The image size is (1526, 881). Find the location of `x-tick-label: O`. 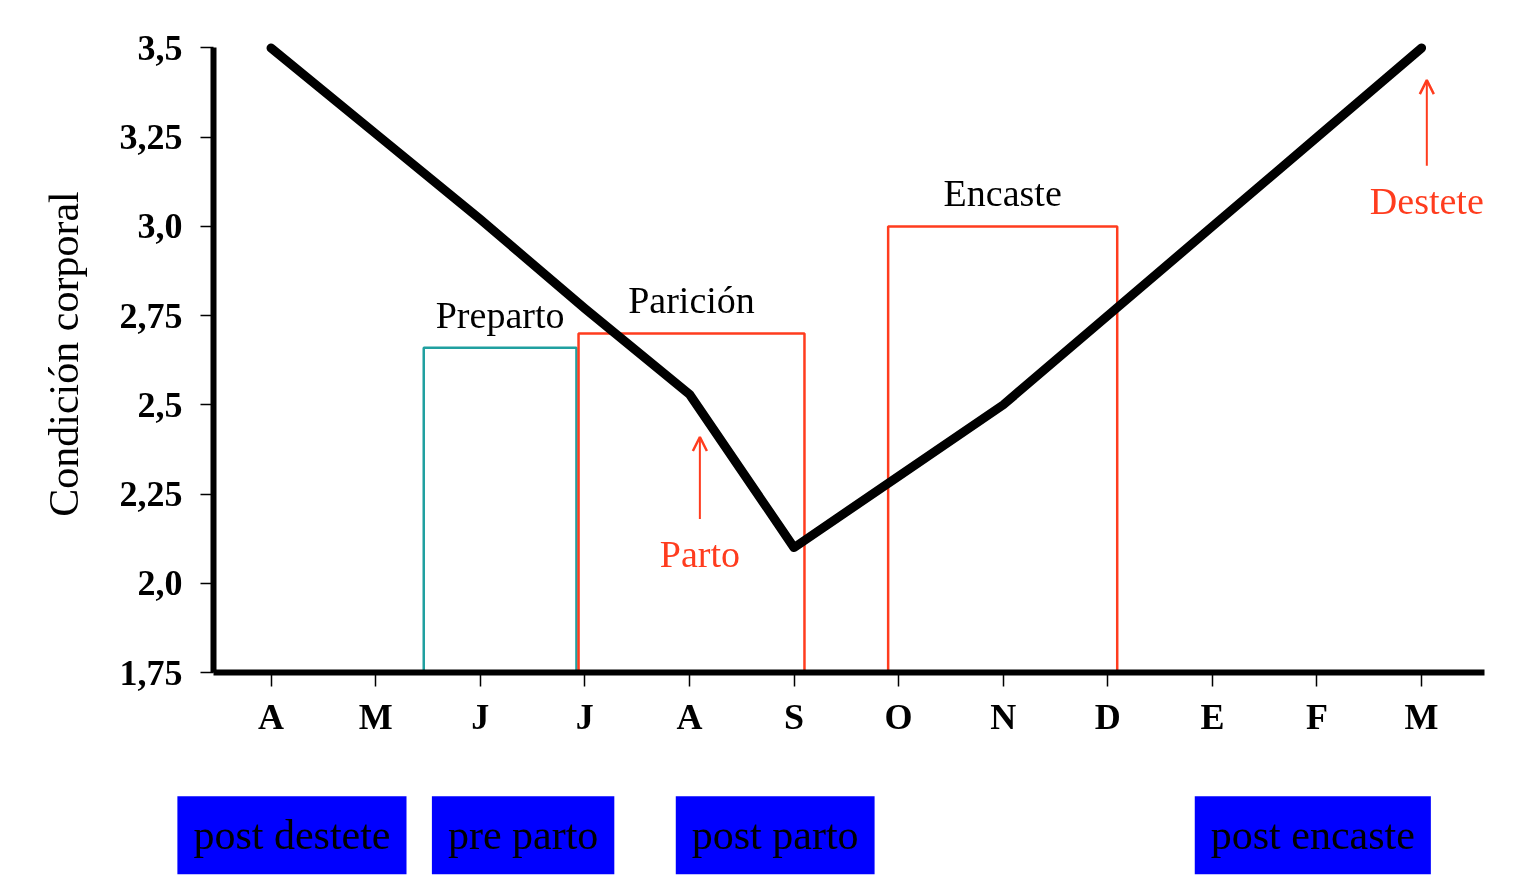

x-tick-label: O is located at coordinates (898, 716).